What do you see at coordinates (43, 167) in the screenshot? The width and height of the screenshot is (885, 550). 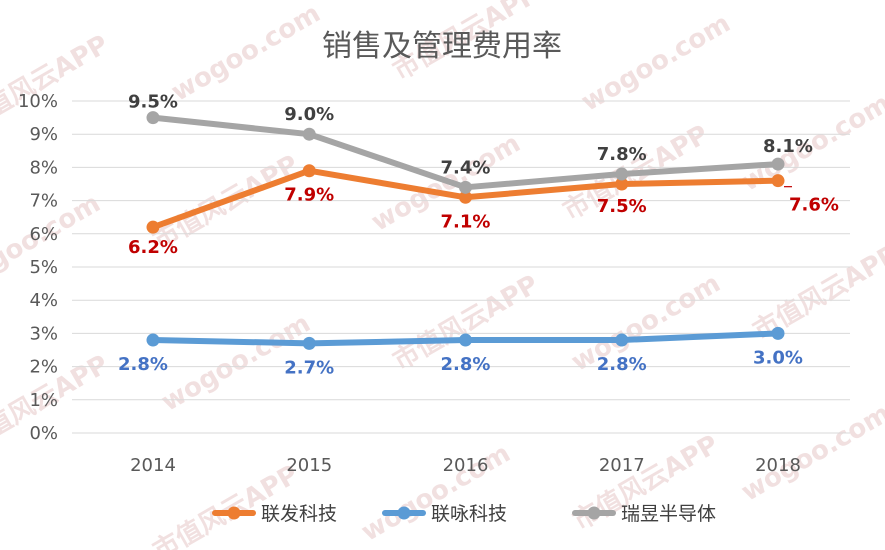 I see `y-tick-label: 8%` at bounding box center [43, 167].